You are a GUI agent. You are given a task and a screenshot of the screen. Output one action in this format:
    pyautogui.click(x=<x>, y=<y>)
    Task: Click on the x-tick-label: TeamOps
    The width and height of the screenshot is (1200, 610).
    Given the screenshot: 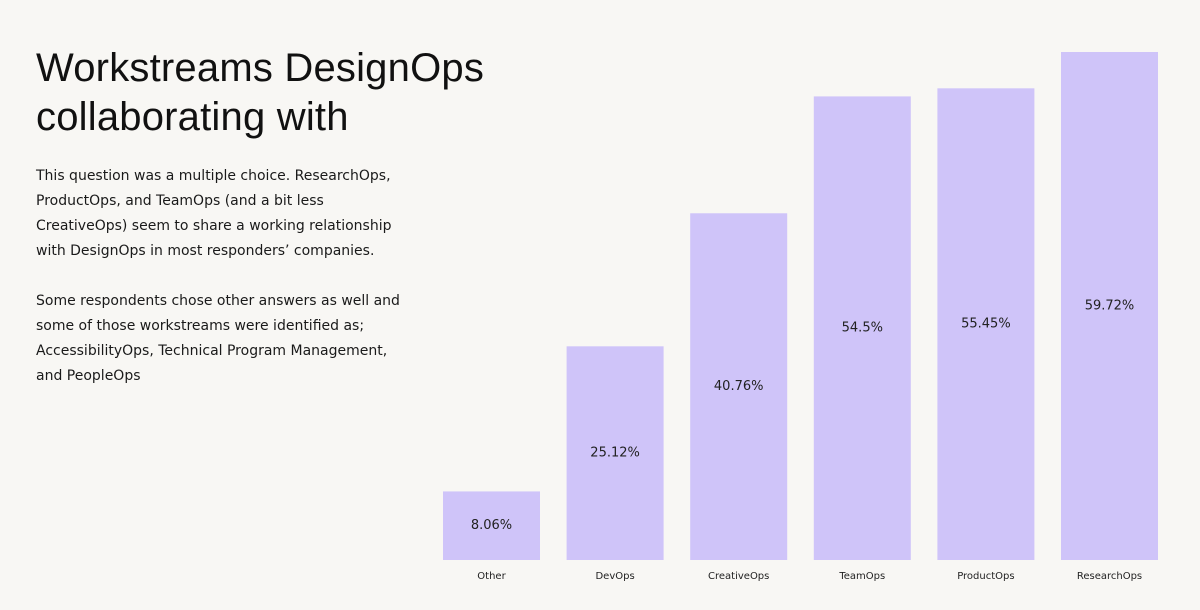 What is the action you would take?
    pyautogui.click(x=861, y=576)
    